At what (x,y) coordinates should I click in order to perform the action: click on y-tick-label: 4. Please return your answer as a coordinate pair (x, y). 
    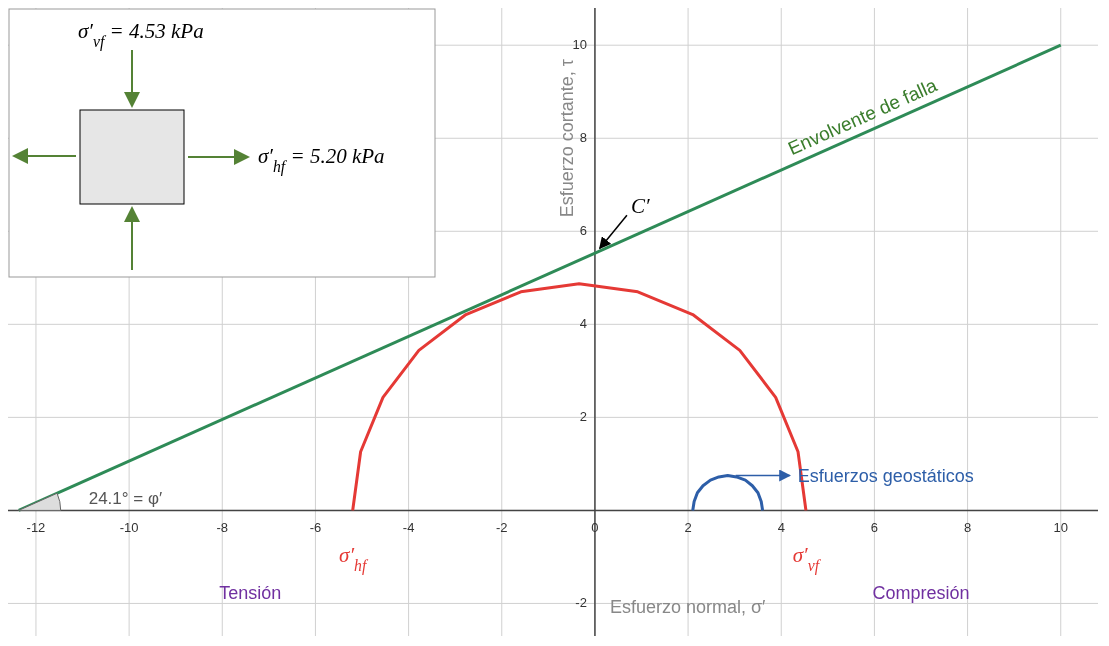
    Looking at the image, I should click on (583, 324).